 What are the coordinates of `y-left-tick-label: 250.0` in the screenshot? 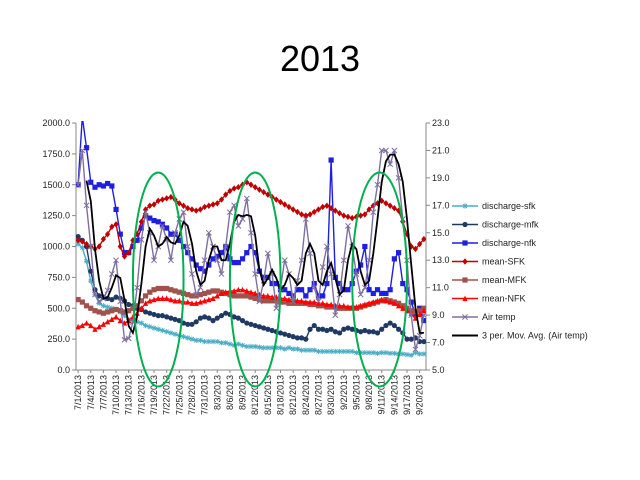 It's located at (58, 339).